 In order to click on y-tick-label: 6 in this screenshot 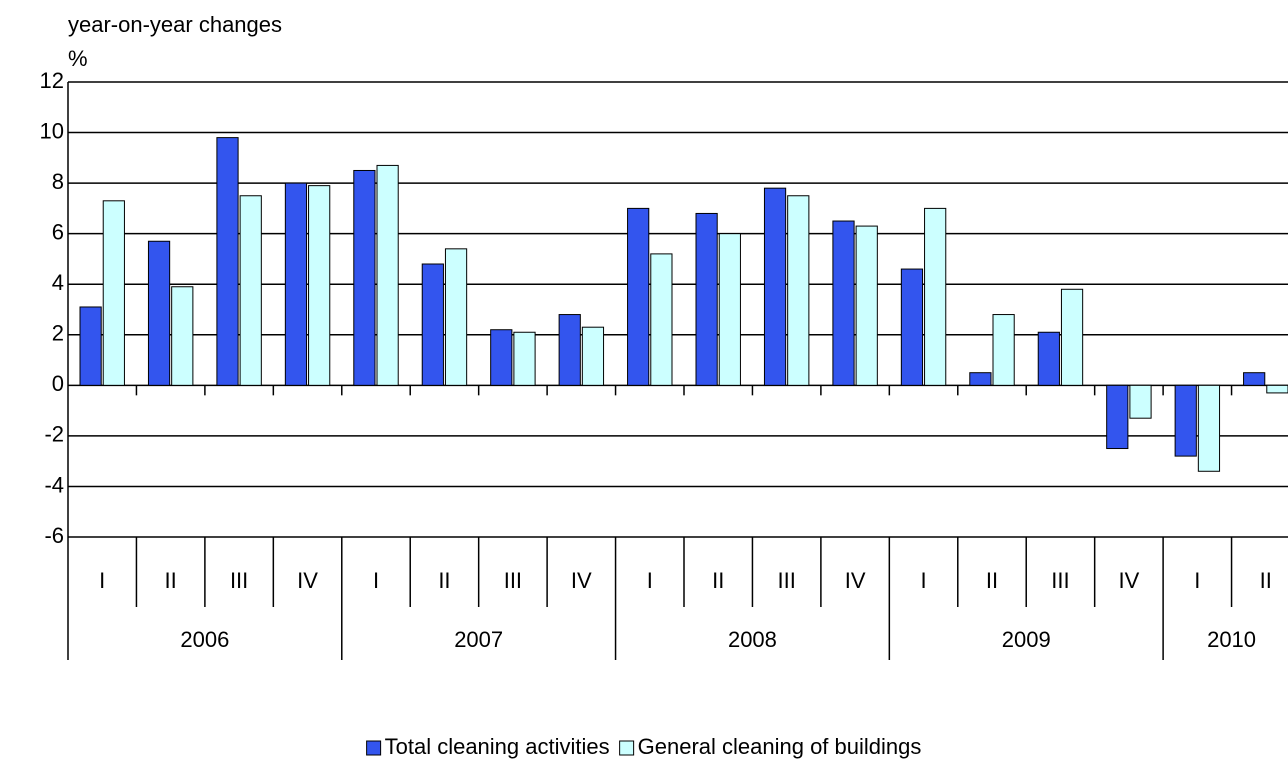, I will do `click(58, 231)`.